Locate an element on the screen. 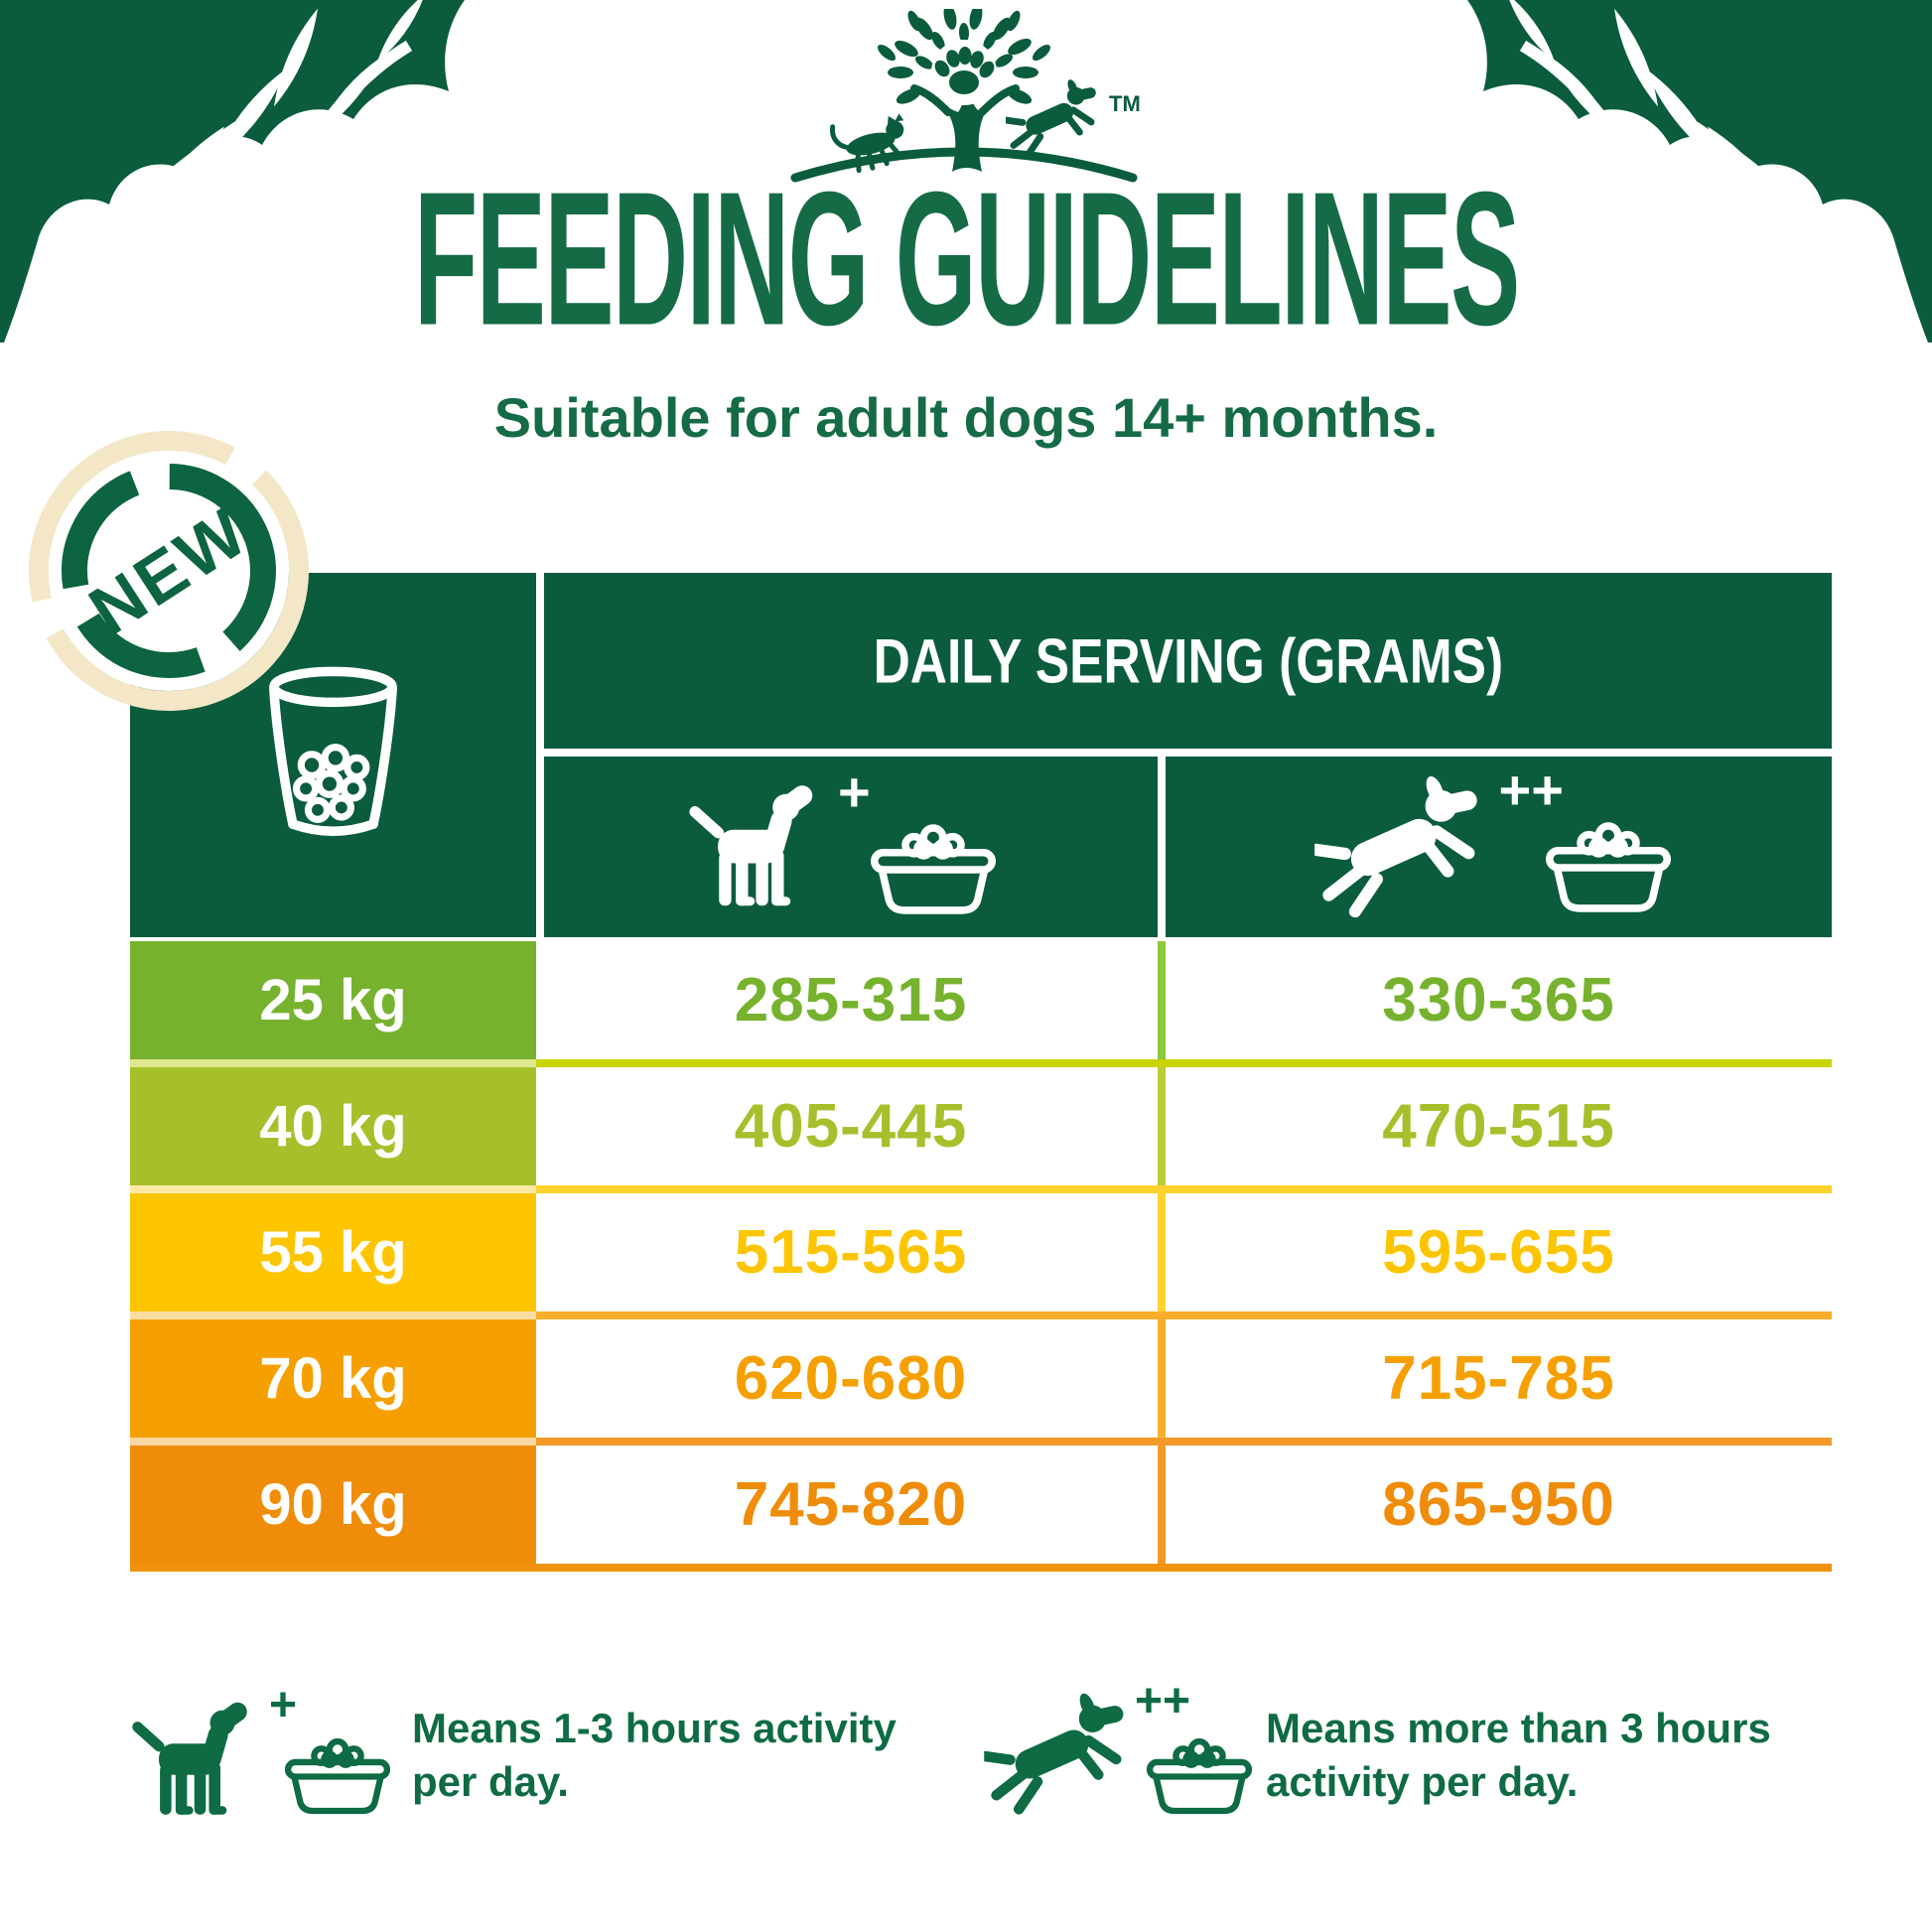 This screenshot has width=1932, height=1932. new-stamp-badge: NEW is located at coordinates (169, 571).